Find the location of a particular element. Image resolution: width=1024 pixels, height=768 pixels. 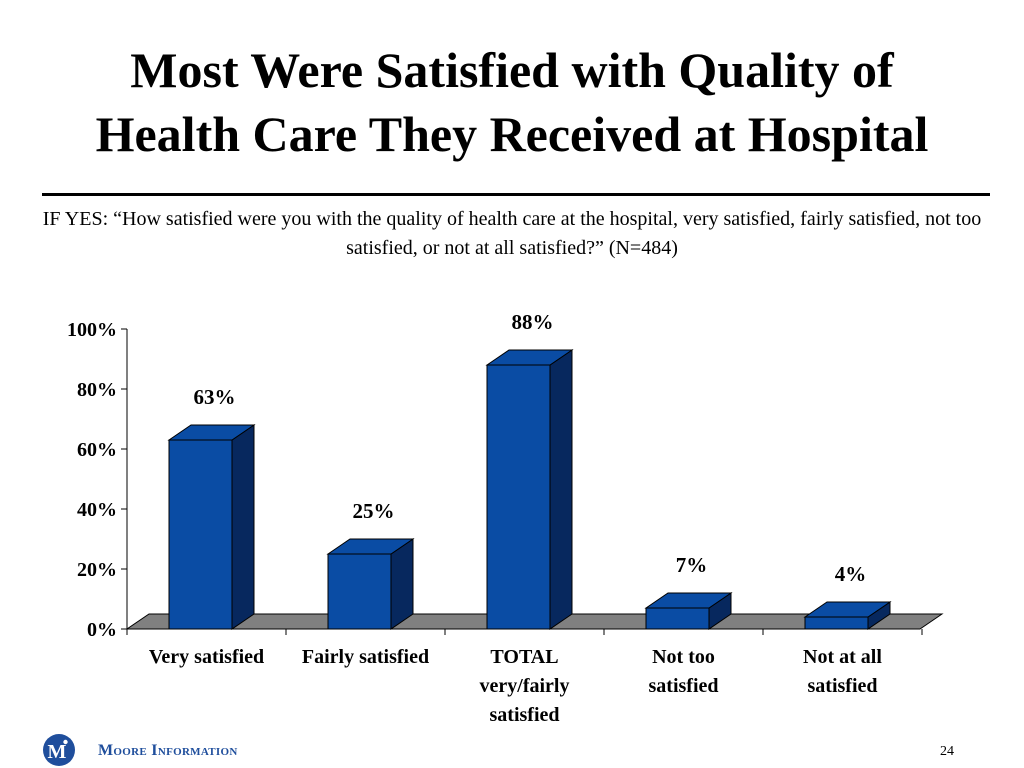

bar-data-label: 63% is located at coordinates (215, 397).